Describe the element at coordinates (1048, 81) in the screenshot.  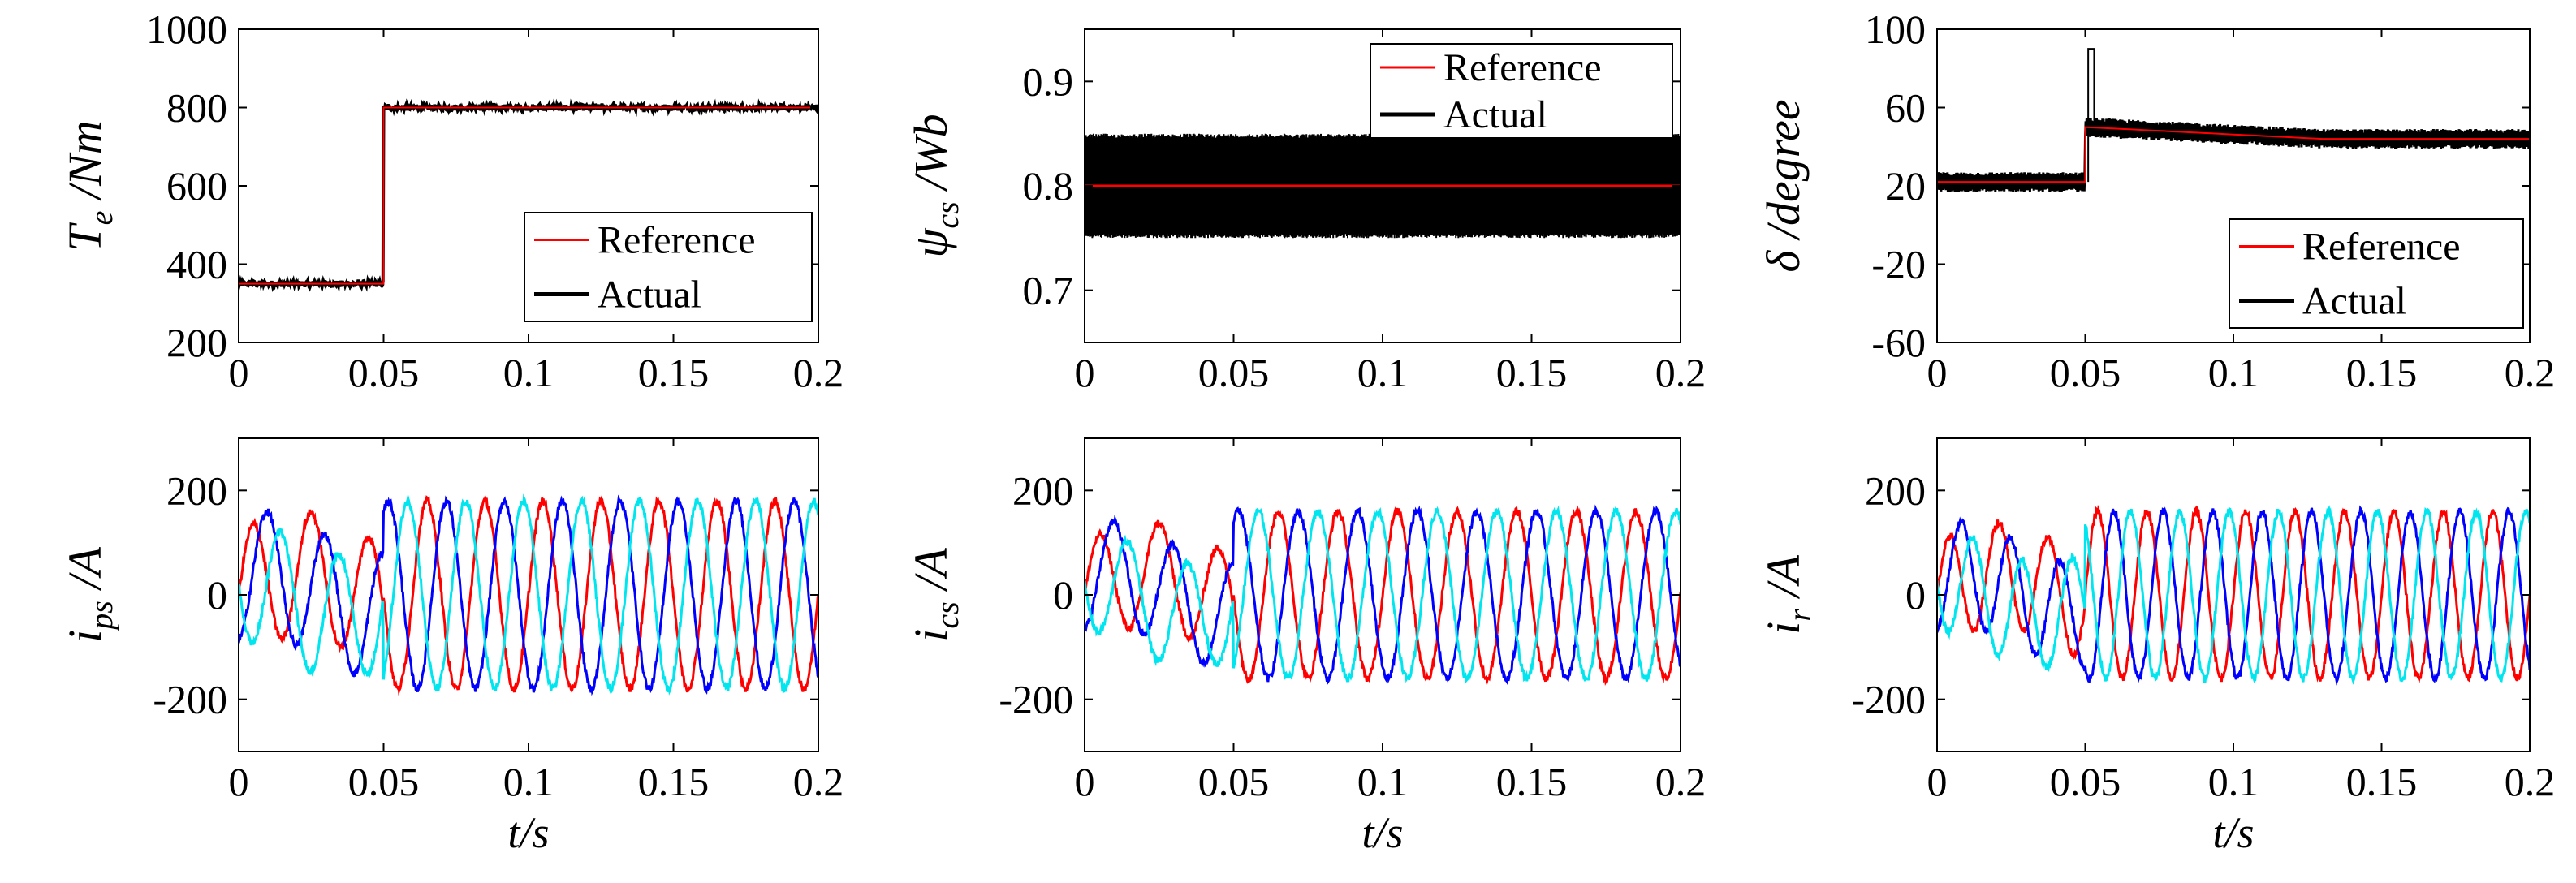
I see `y-tick-label: 0.9` at that location.